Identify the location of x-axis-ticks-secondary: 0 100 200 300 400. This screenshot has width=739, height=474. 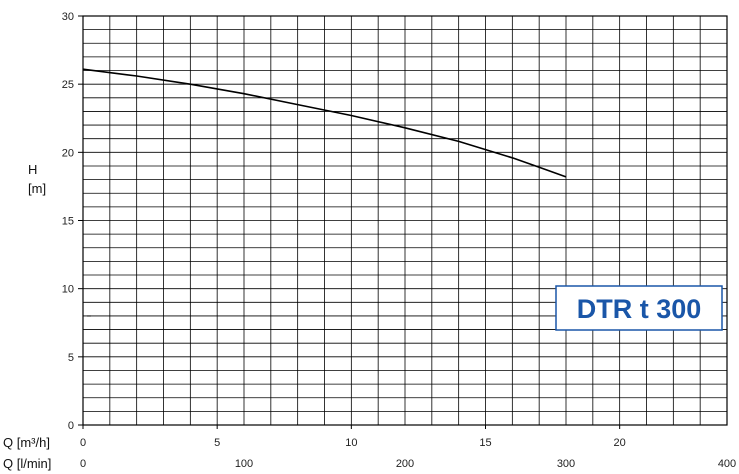
(408, 464).